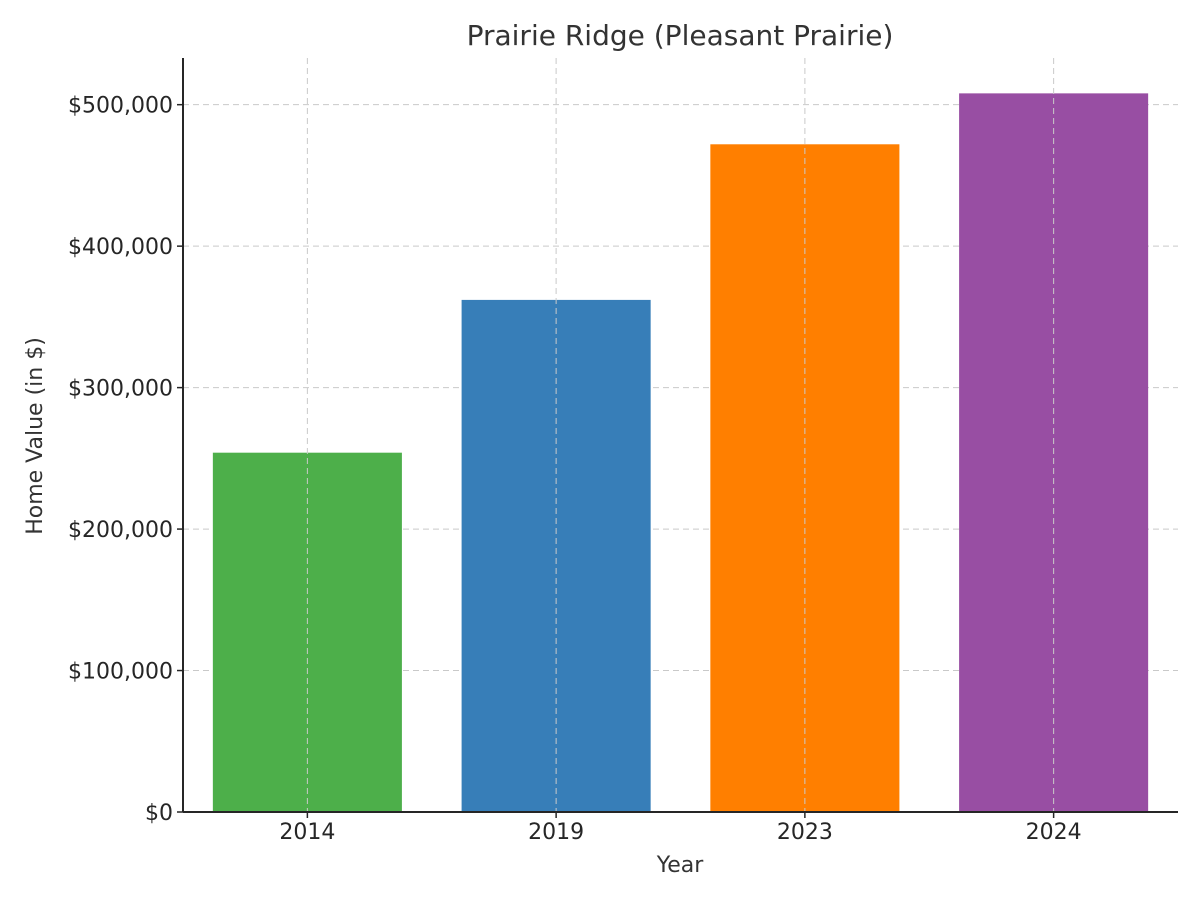 This screenshot has width=1200, height=900. Describe the element at coordinates (120, 247) in the screenshot. I see `y-tick-label: $400,000` at that location.